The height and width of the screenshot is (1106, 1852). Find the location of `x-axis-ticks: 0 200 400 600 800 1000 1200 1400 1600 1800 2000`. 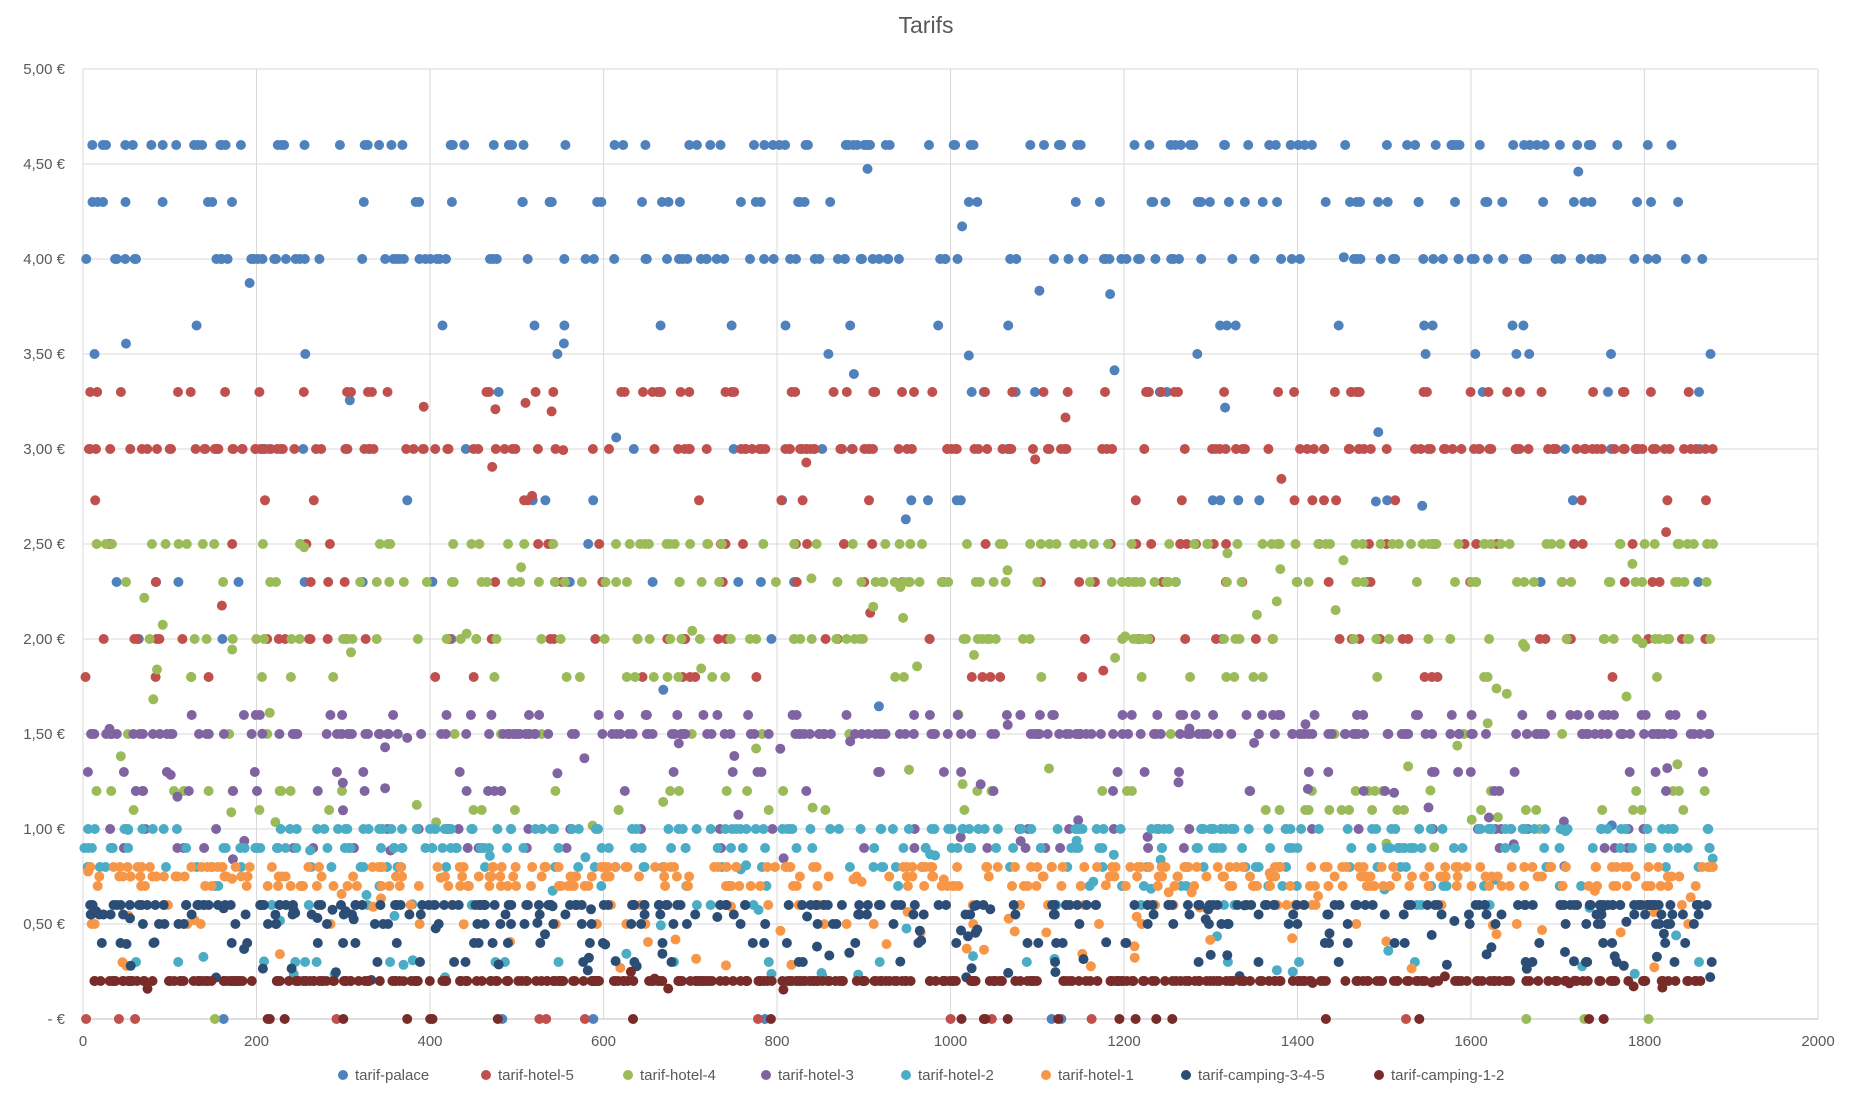

x-axis-ticks: 0 200 400 600 800 1000 1200 1400 1600 1800 2000 is located at coordinates (957, 1041).